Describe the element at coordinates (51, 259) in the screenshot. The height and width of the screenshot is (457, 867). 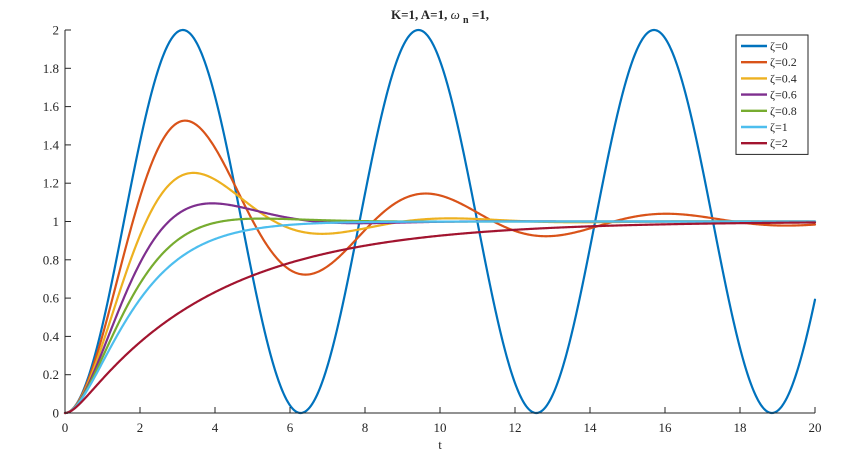
I see `y-tick-label: 0.8` at that location.